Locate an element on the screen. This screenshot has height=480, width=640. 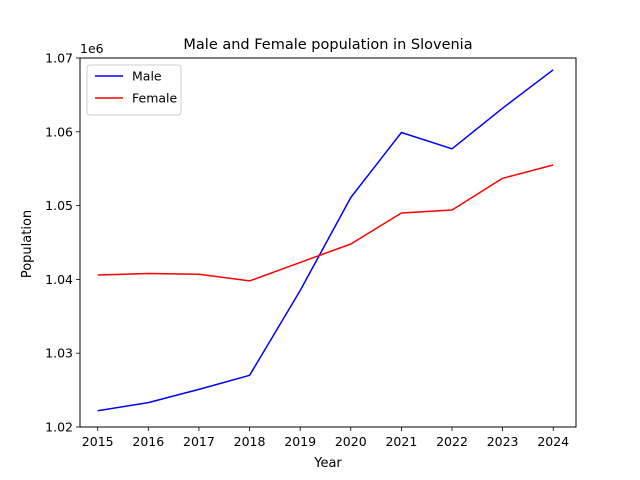
x-tick-label: 2020 is located at coordinates (351, 441).